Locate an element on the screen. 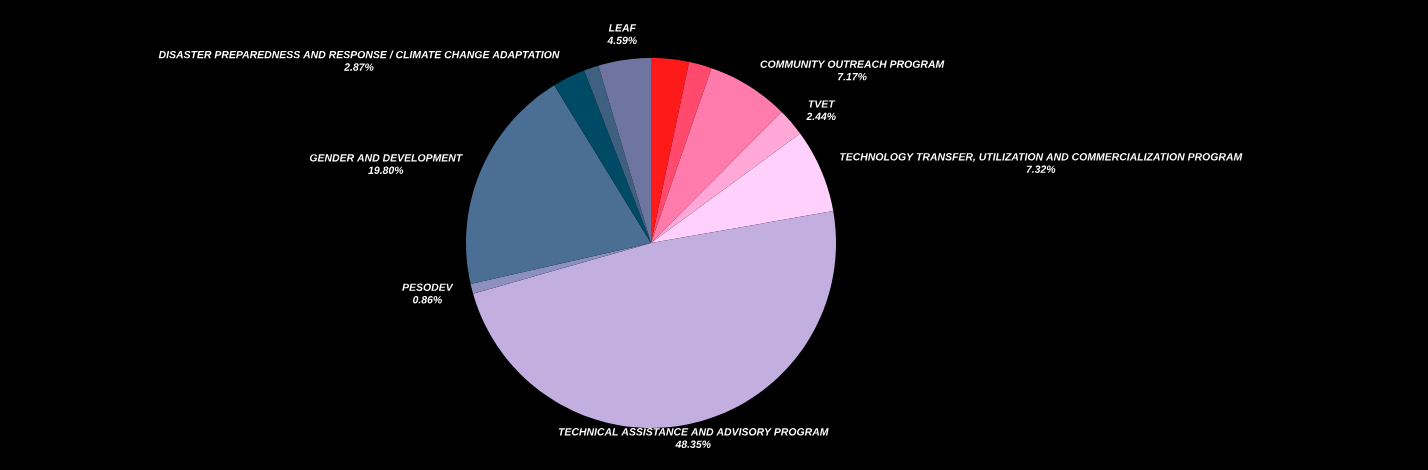 The height and width of the screenshot is (470, 1428). data-label: 7.17% is located at coordinates (852, 76).